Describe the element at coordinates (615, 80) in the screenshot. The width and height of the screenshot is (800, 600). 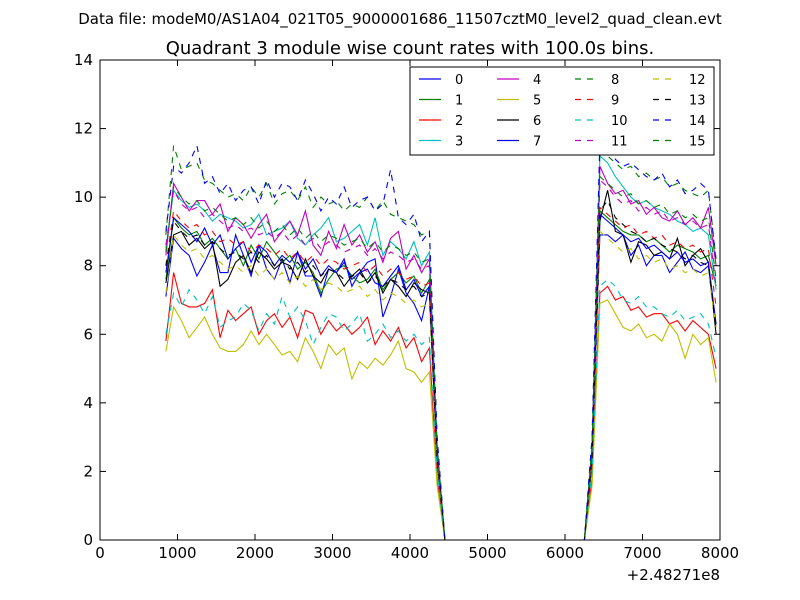
I see `legend-label-8: 8` at that location.